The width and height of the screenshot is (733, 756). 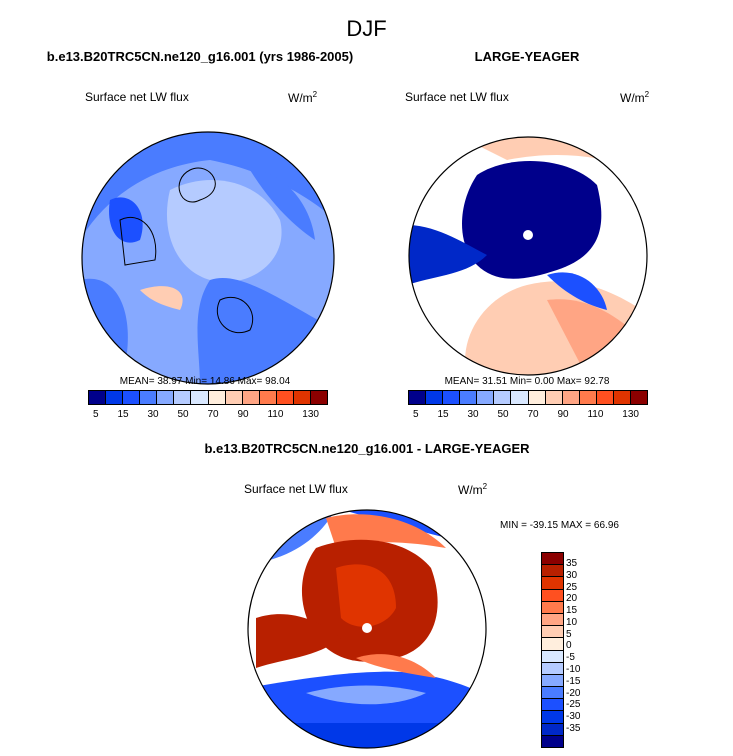 What do you see at coordinates (367, 629) in the screenshot?
I see `panel3-polar-map` at bounding box center [367, 629].